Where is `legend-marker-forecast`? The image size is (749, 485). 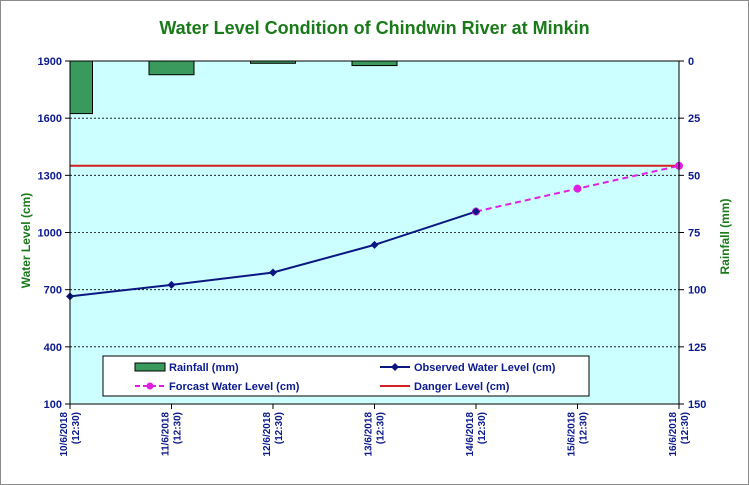 legend-marker-forecast is located at coordinates (150, 386).